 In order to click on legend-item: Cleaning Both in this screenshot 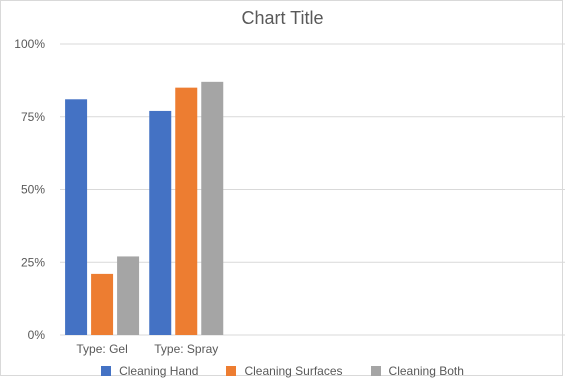, I will do `click(417, 371)`.